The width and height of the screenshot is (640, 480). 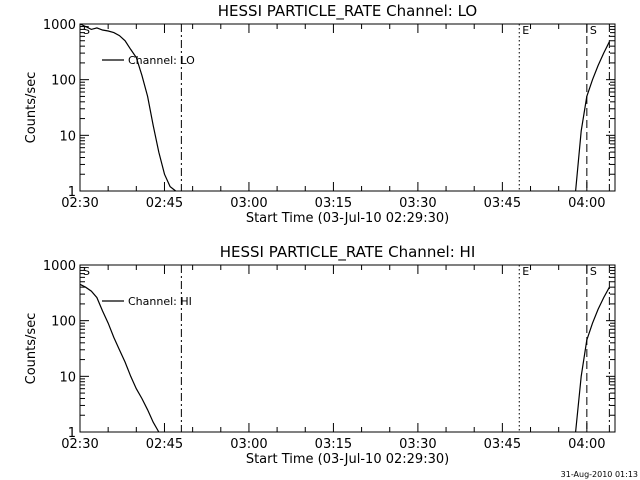 What do you see at coordinates (347, 11) in the screenshot?
I see `chart-title: HESSI PARTICLE_RATE Channel: LO` at bounding box center [347, 11].